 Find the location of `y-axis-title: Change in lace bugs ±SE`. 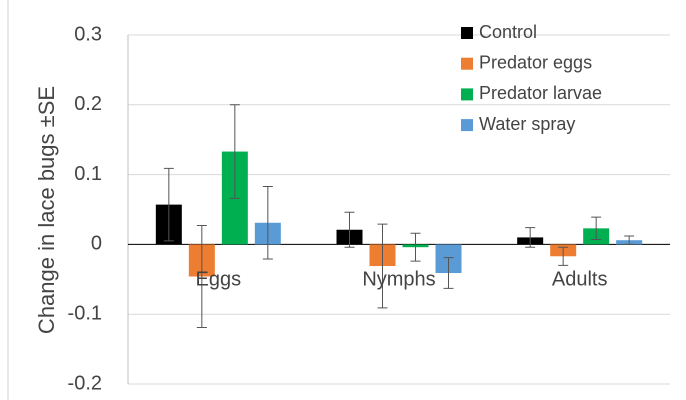

y-axis-title: Change in lace bugs ±SE is located at coordinates (46, 210).